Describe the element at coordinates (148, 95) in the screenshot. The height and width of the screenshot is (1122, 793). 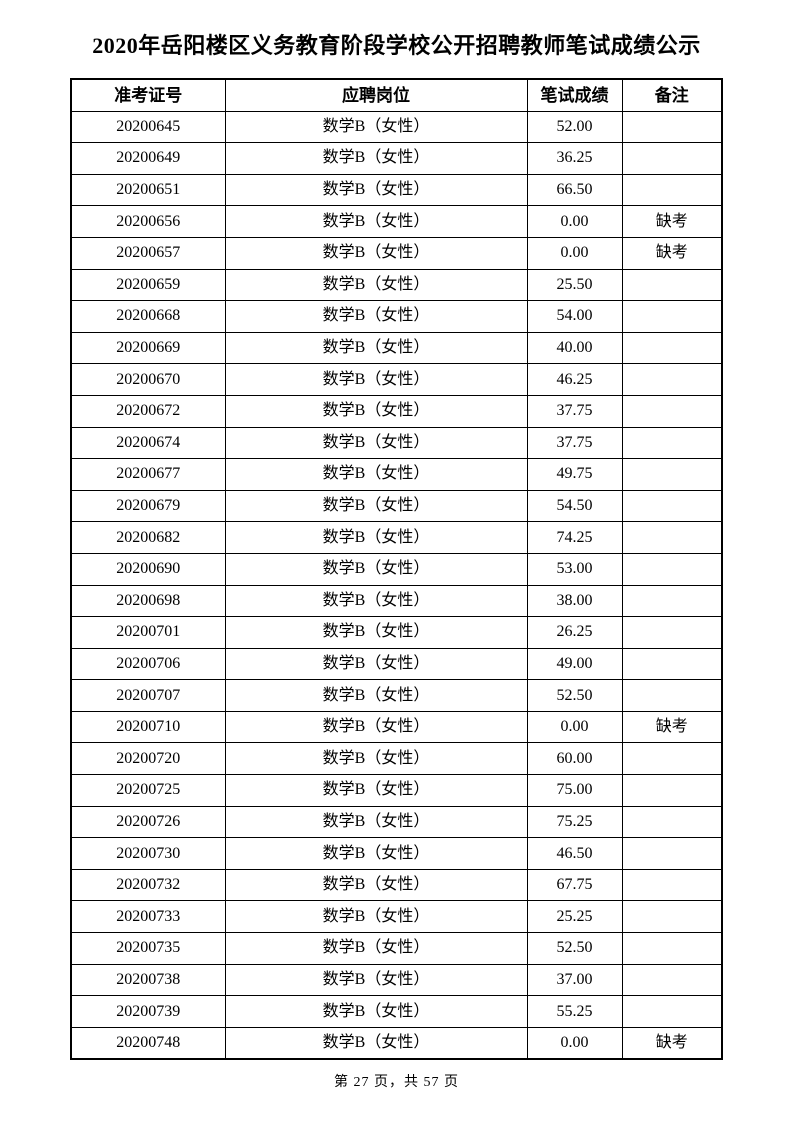
I see `column-header-ticket-number: 准考证号` at that location.